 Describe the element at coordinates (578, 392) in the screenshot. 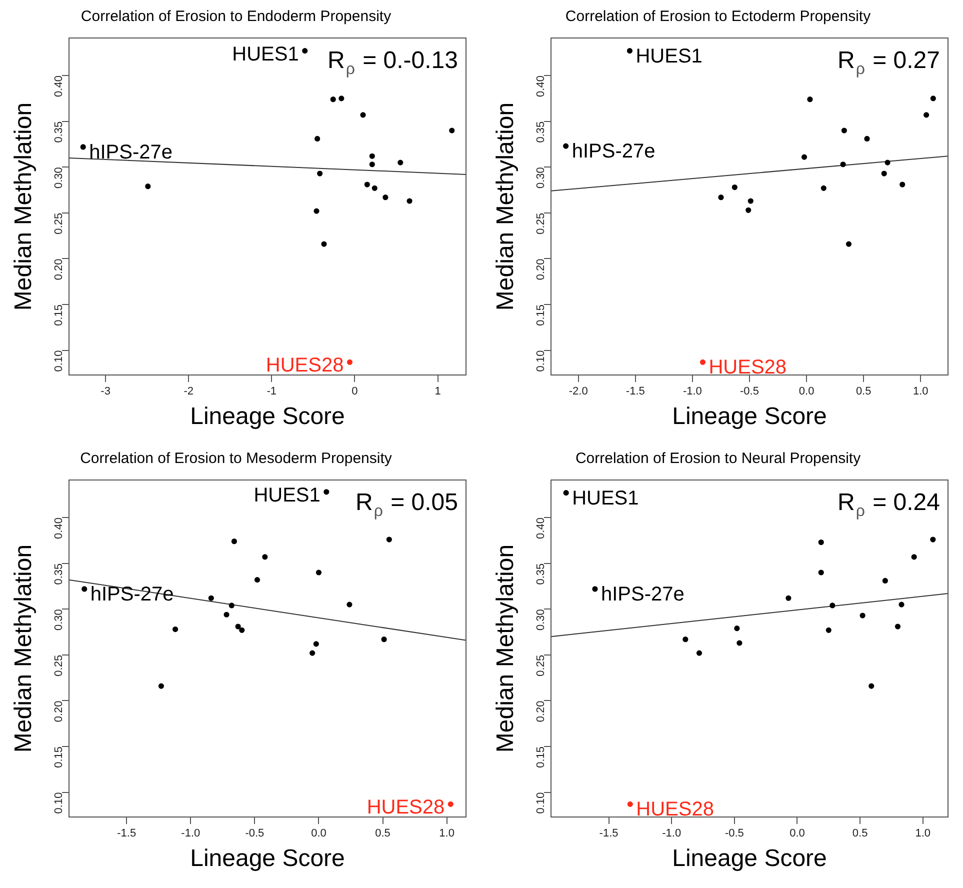

I see `x-tick-label: -2.0` at that location.